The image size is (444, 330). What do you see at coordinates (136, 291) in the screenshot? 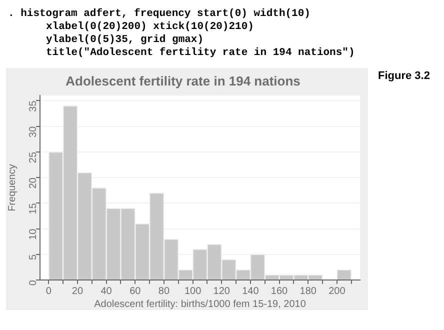
I see `x-tick-label: 60` at bounding box center [136, 291].